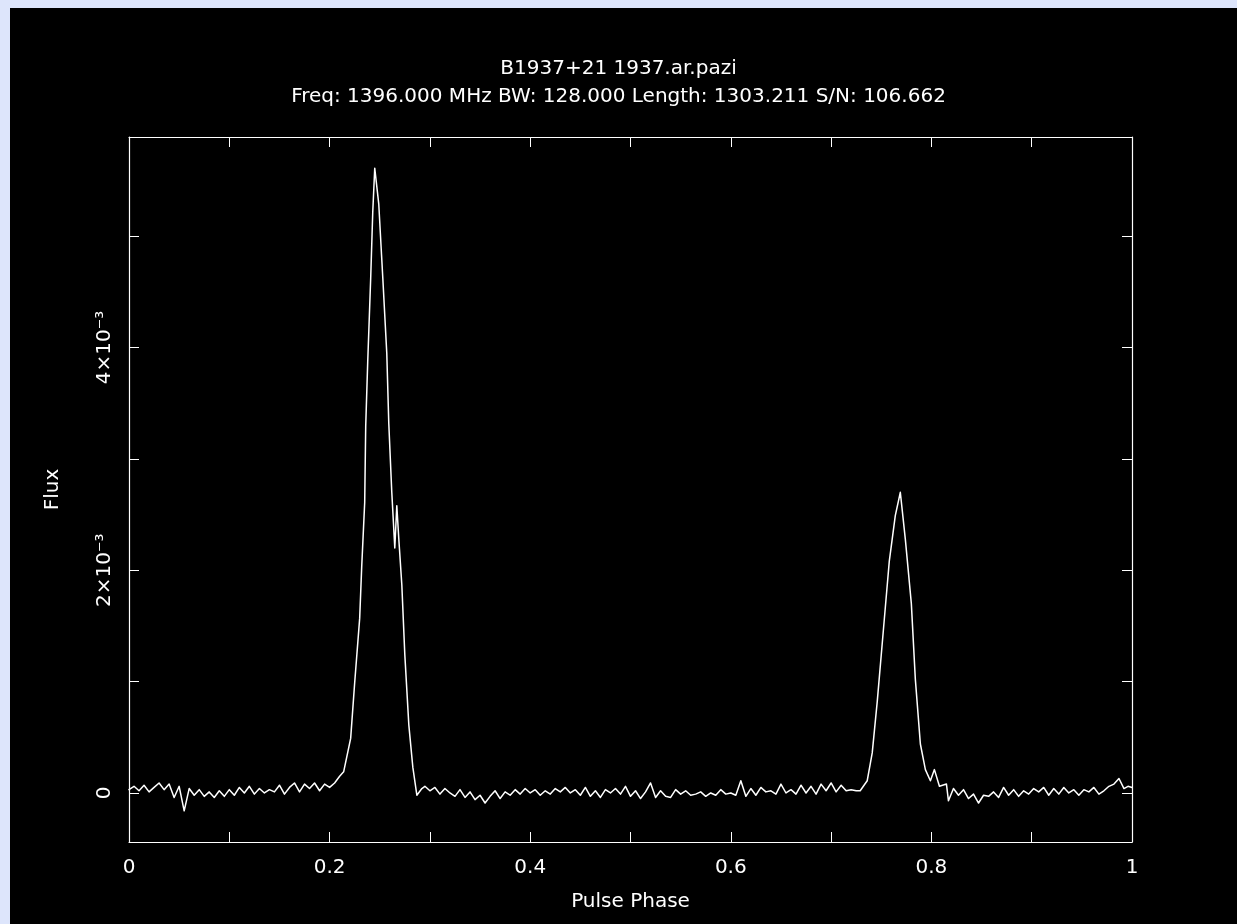  I want to click on y-axis-title: Flux, so click(51, 489).